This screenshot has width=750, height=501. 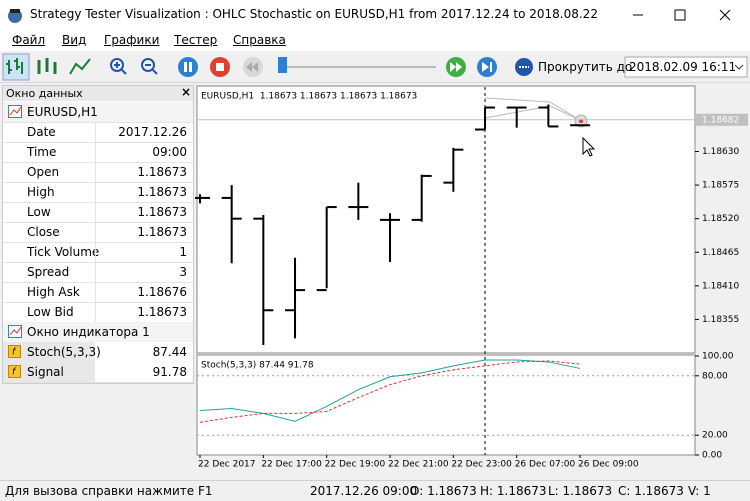 I want to click on indicator-row: f Stoch(5,3,3) 87.44, so click(x=98, y=352).